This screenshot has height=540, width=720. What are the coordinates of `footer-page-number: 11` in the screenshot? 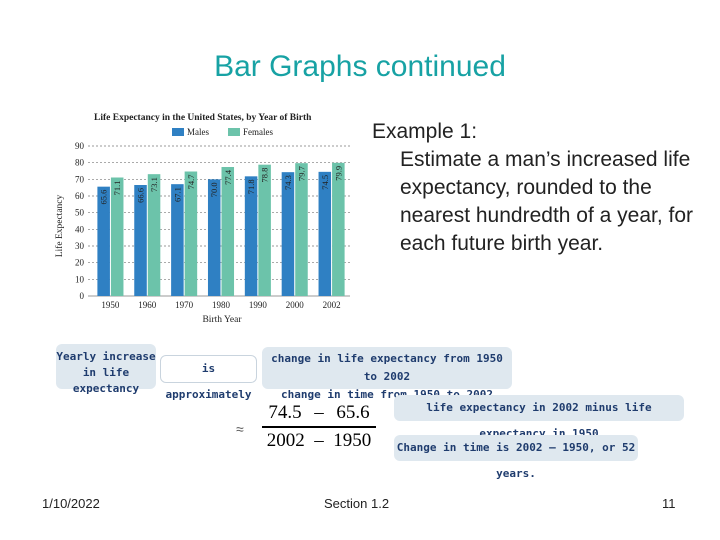 It's located at (669, 503).